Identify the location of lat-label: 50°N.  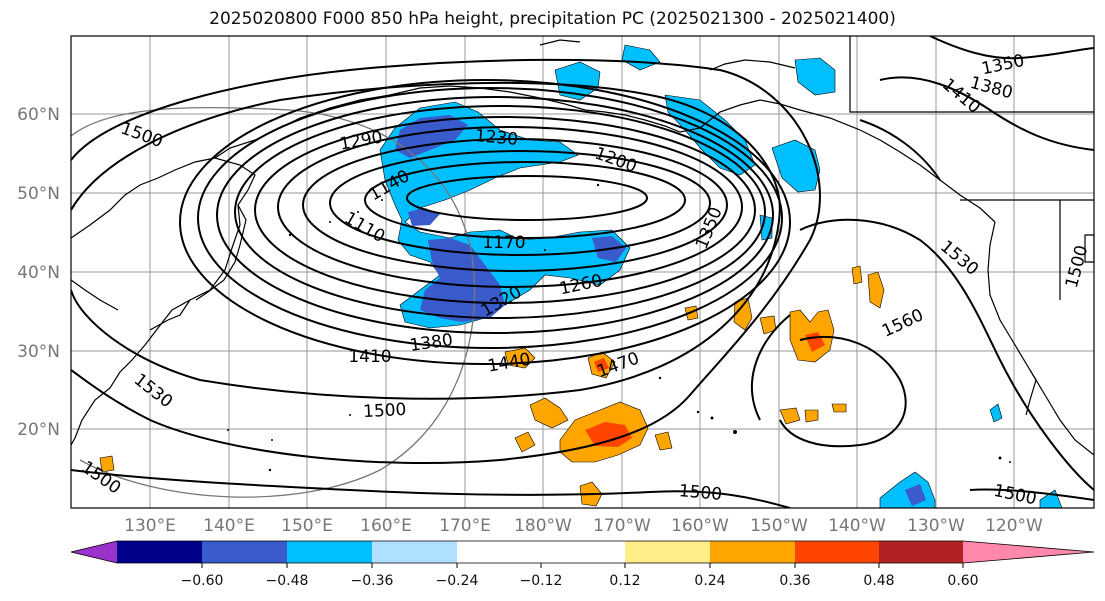
(38, 194).